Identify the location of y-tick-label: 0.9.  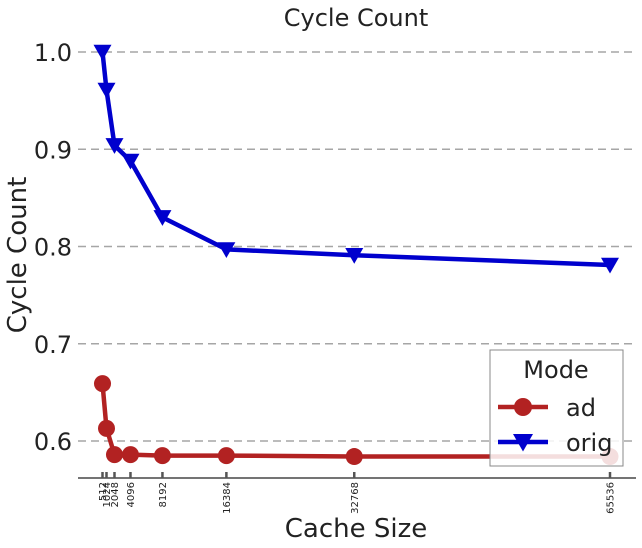
(53, 150).